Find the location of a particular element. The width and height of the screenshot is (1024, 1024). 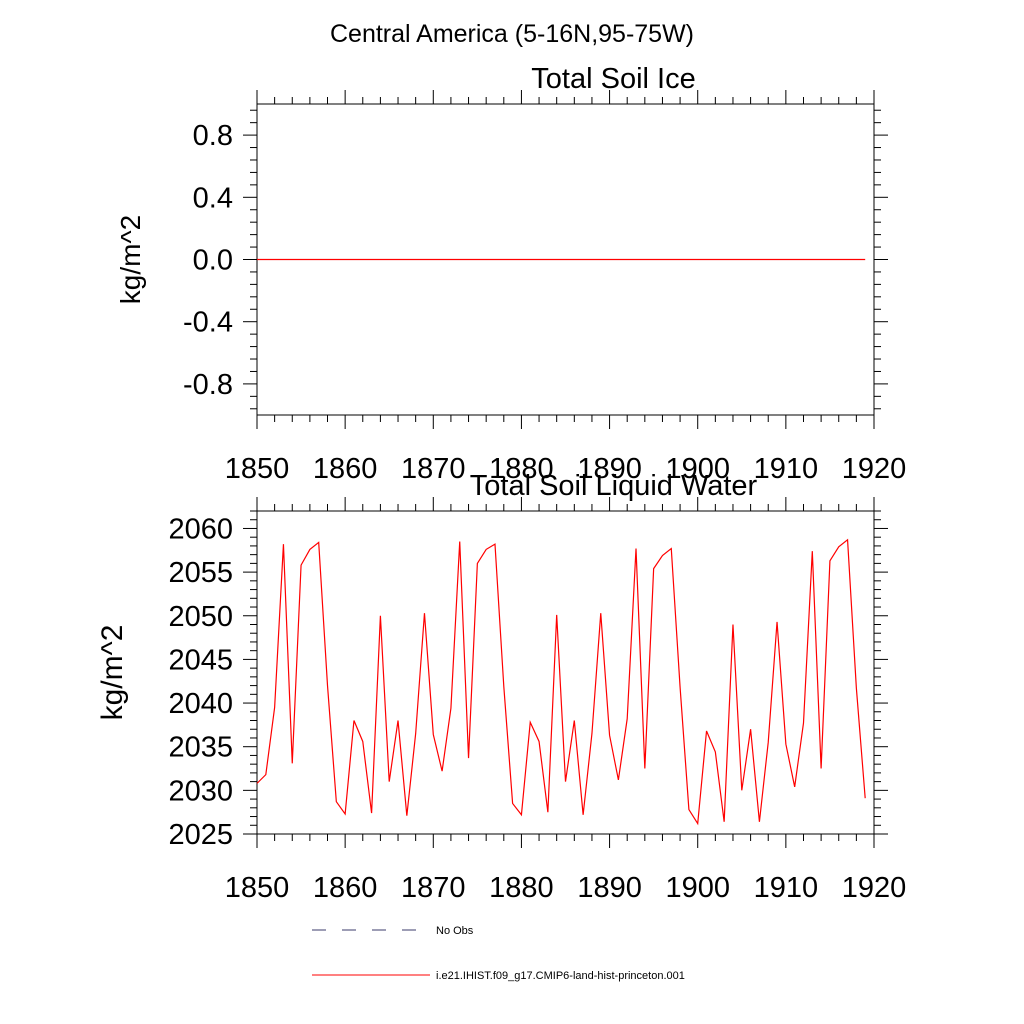

chart-title: Total Soil Liquid Water is located at coordinates (614, 486).